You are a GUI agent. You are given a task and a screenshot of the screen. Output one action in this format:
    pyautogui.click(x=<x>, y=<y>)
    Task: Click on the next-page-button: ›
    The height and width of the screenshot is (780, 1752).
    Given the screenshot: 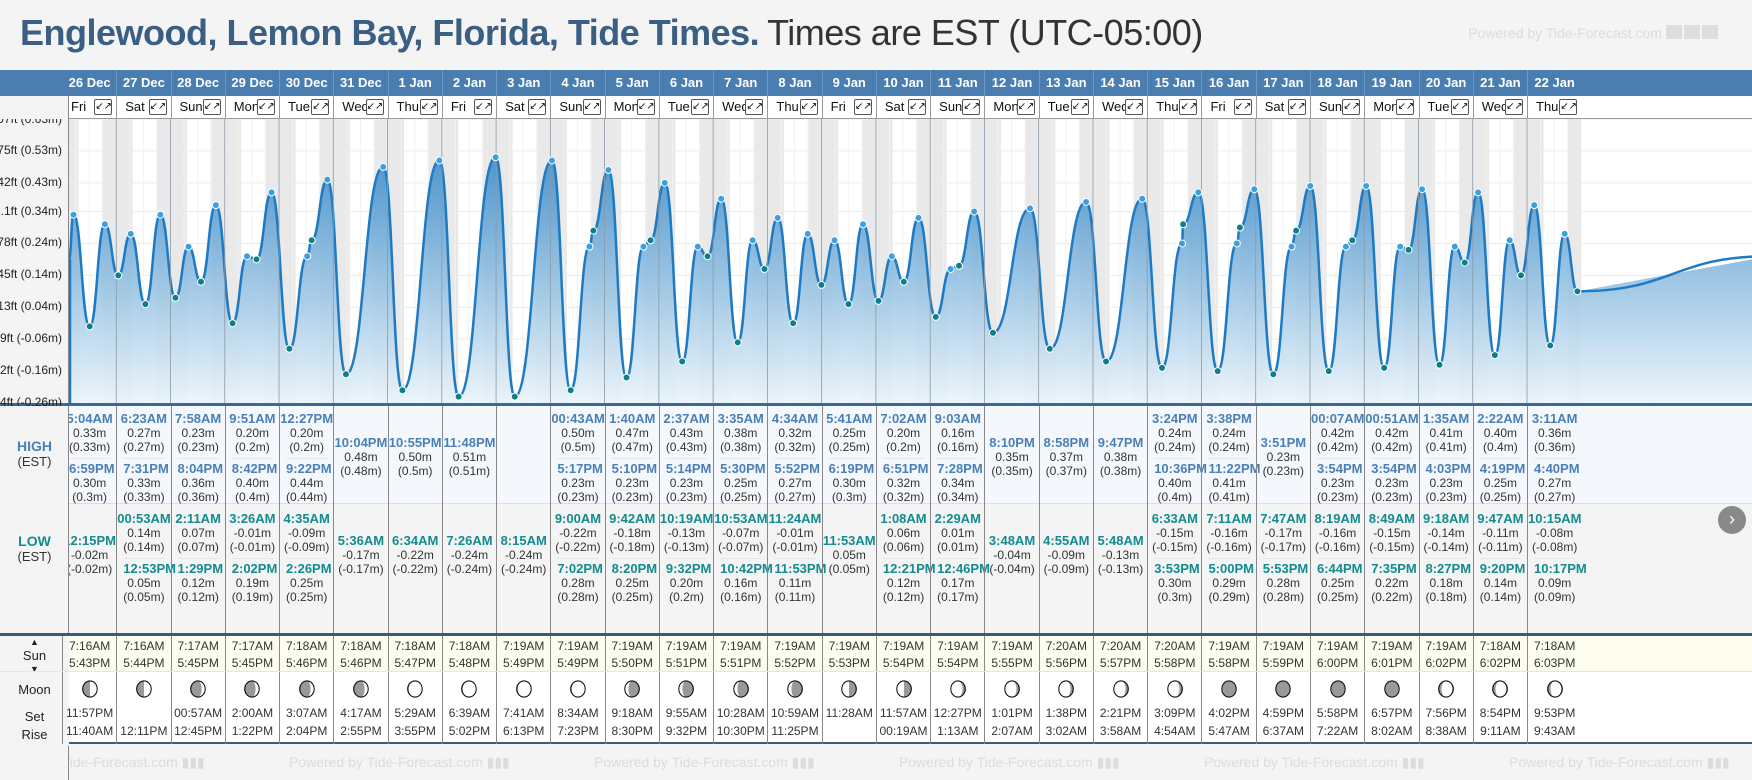 What is the action you would take?
    pyautogui.click(x=1732, y=520)
    